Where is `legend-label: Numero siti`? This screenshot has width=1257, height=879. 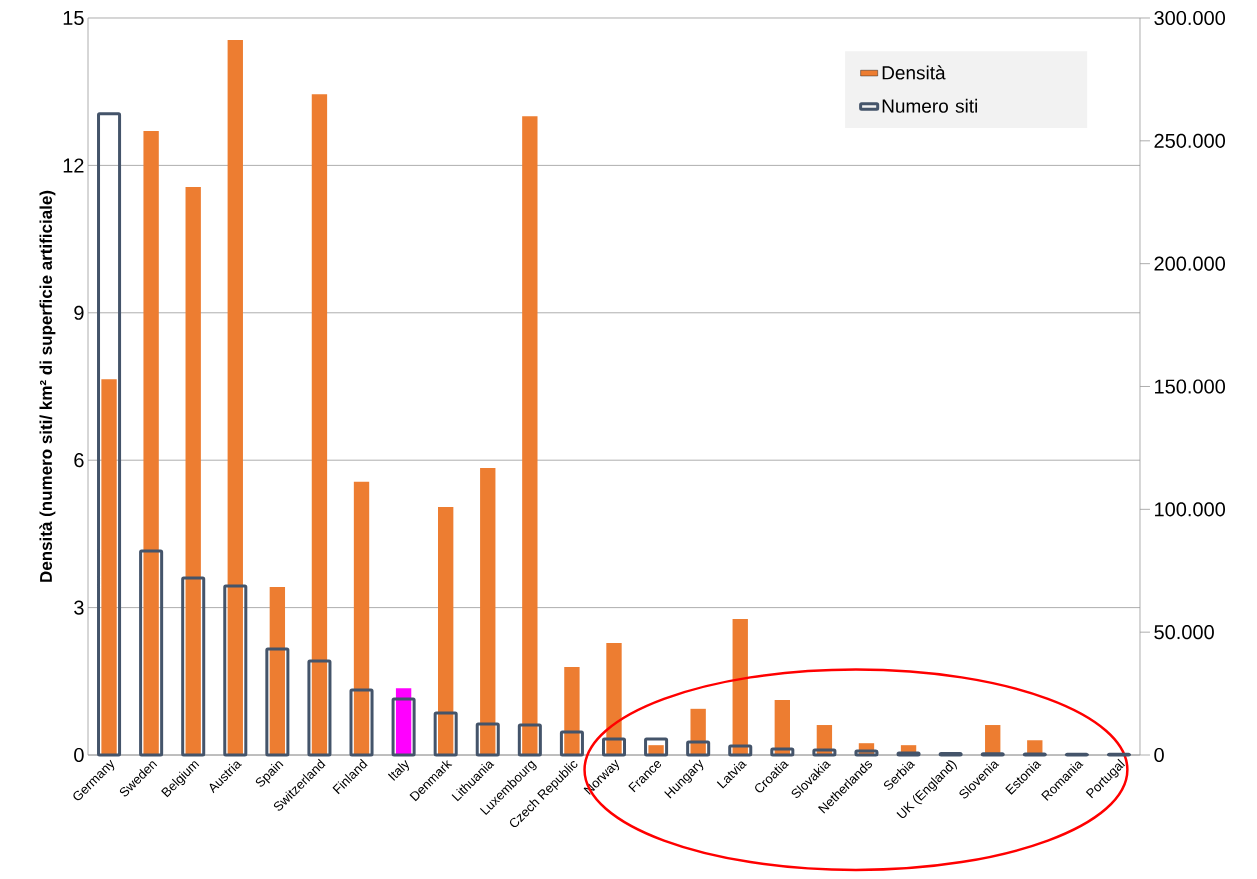 legend-label: Numero siti is located at coordinates (930, 105).